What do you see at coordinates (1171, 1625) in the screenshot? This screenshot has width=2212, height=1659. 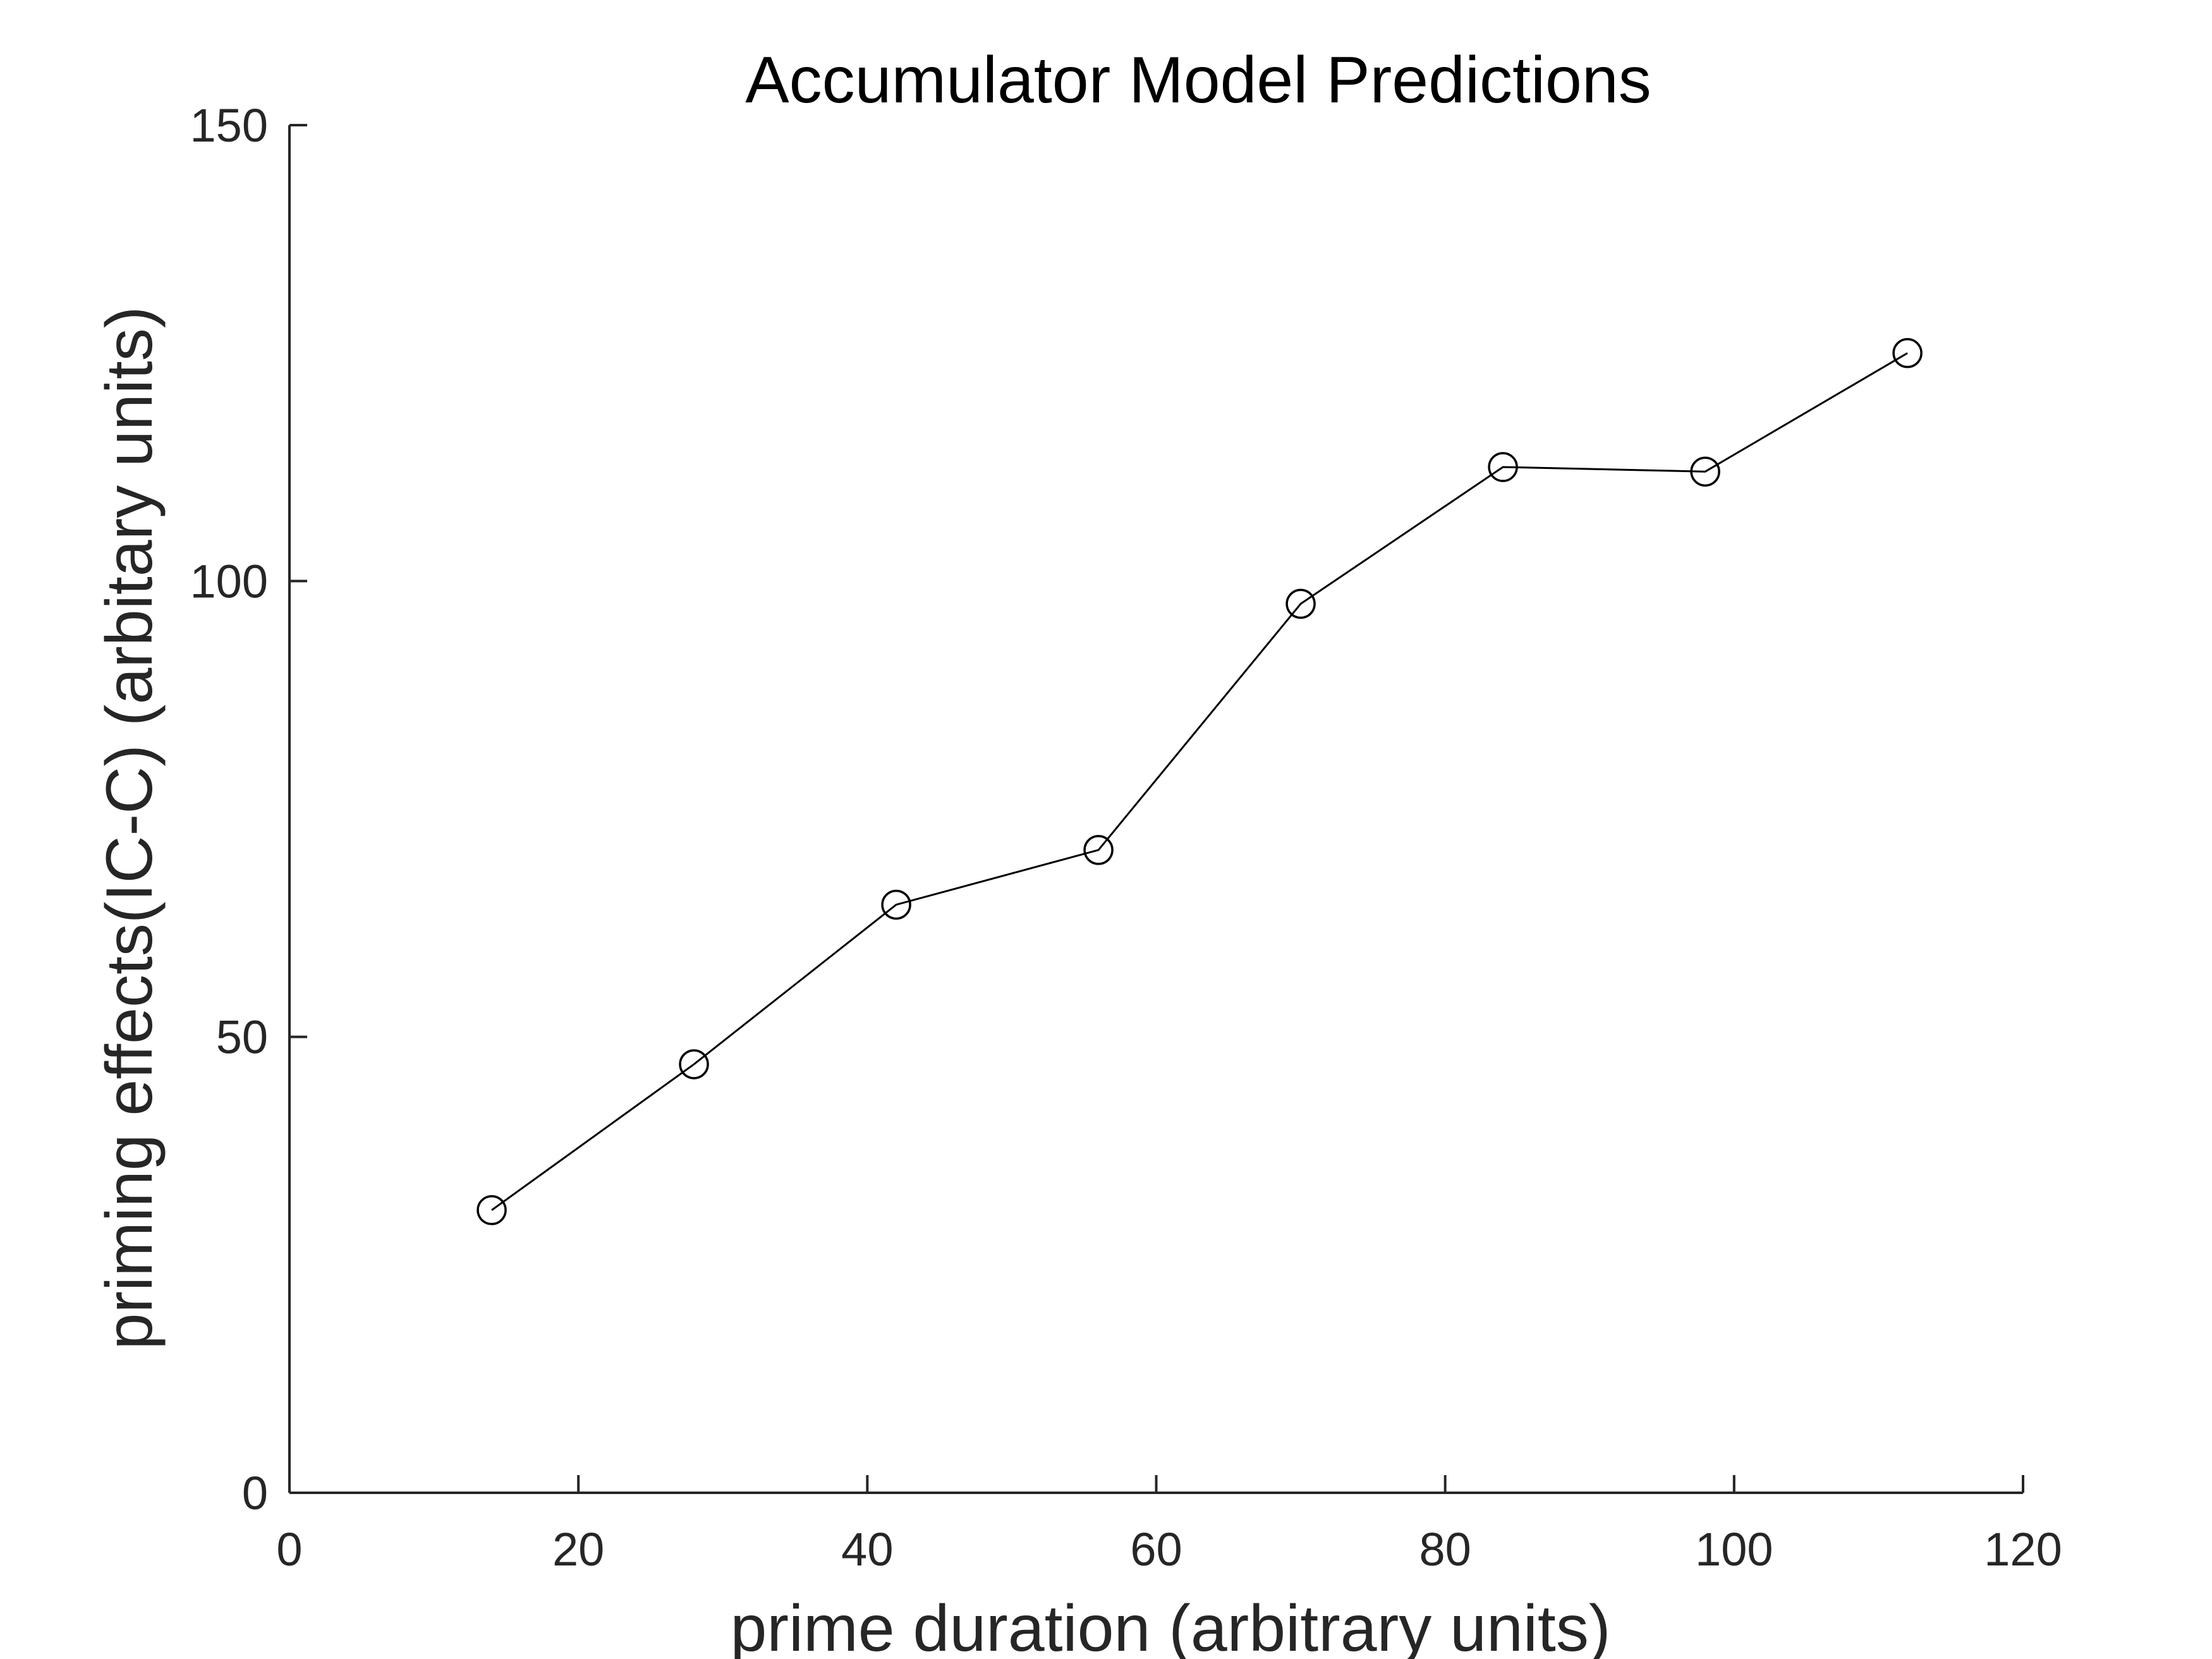 I see `x-axis-label: prime duration (arbitrary units)` at bounding box center [1171, 1625].